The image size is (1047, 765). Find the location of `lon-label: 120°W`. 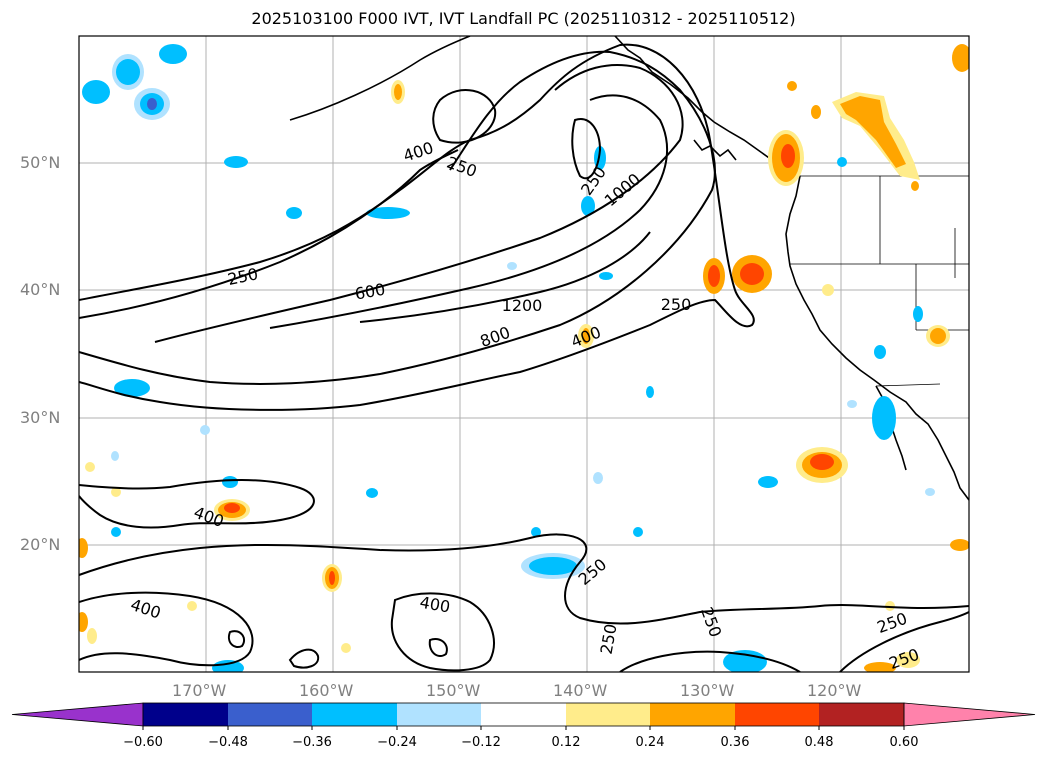

lon-label: 120°W is located at coordinates (834, 690).